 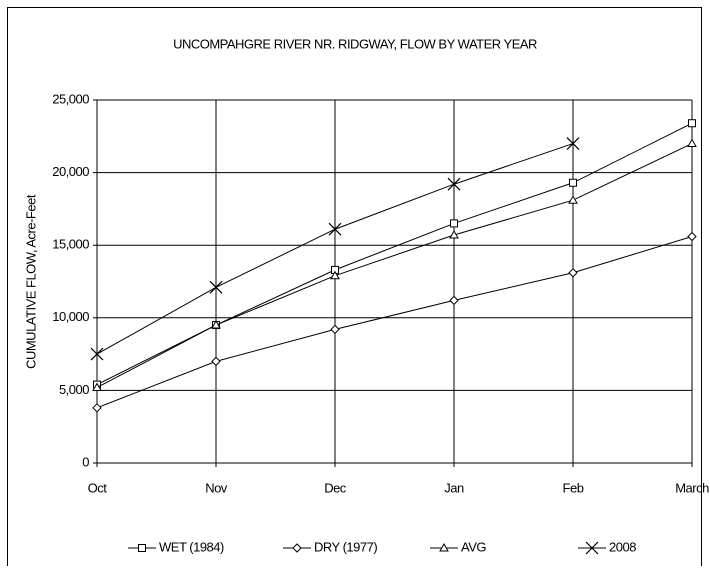 What do you see at coordinates (70, 171) in the screenshot?
I see `y-tick-label: 20,000` at bounding box center [70, 171].